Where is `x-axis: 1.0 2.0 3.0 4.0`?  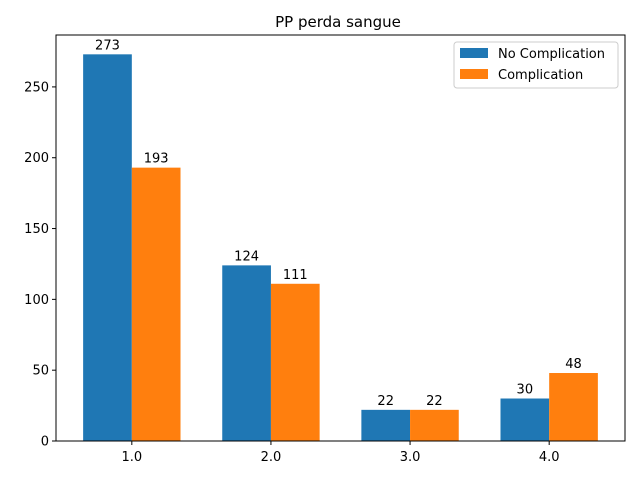
x-axis: 1.0 2.0 3.0 4.0 is located at coordinates (340, 453).